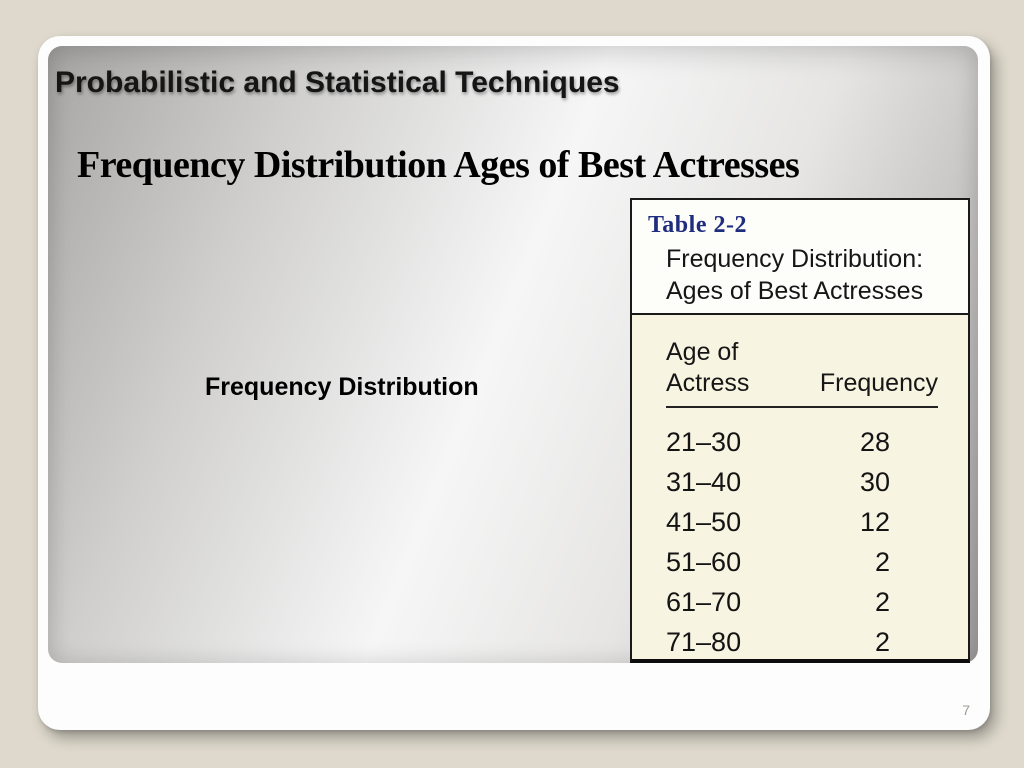 The height and width of the screenshot is (768, 1024). What do you see at coordinates (802, 407) in the screenshot?
I see `header-rule` at bounding box center [802, 407].